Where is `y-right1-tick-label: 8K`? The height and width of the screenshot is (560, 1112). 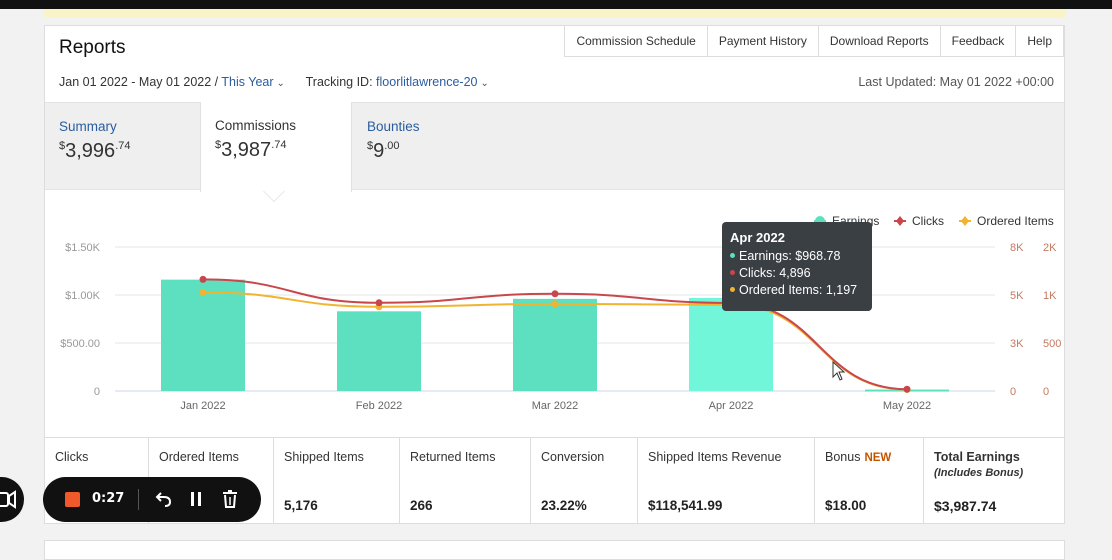 y-right1-tick-label: 8K is located at coordinates (1017, 248).